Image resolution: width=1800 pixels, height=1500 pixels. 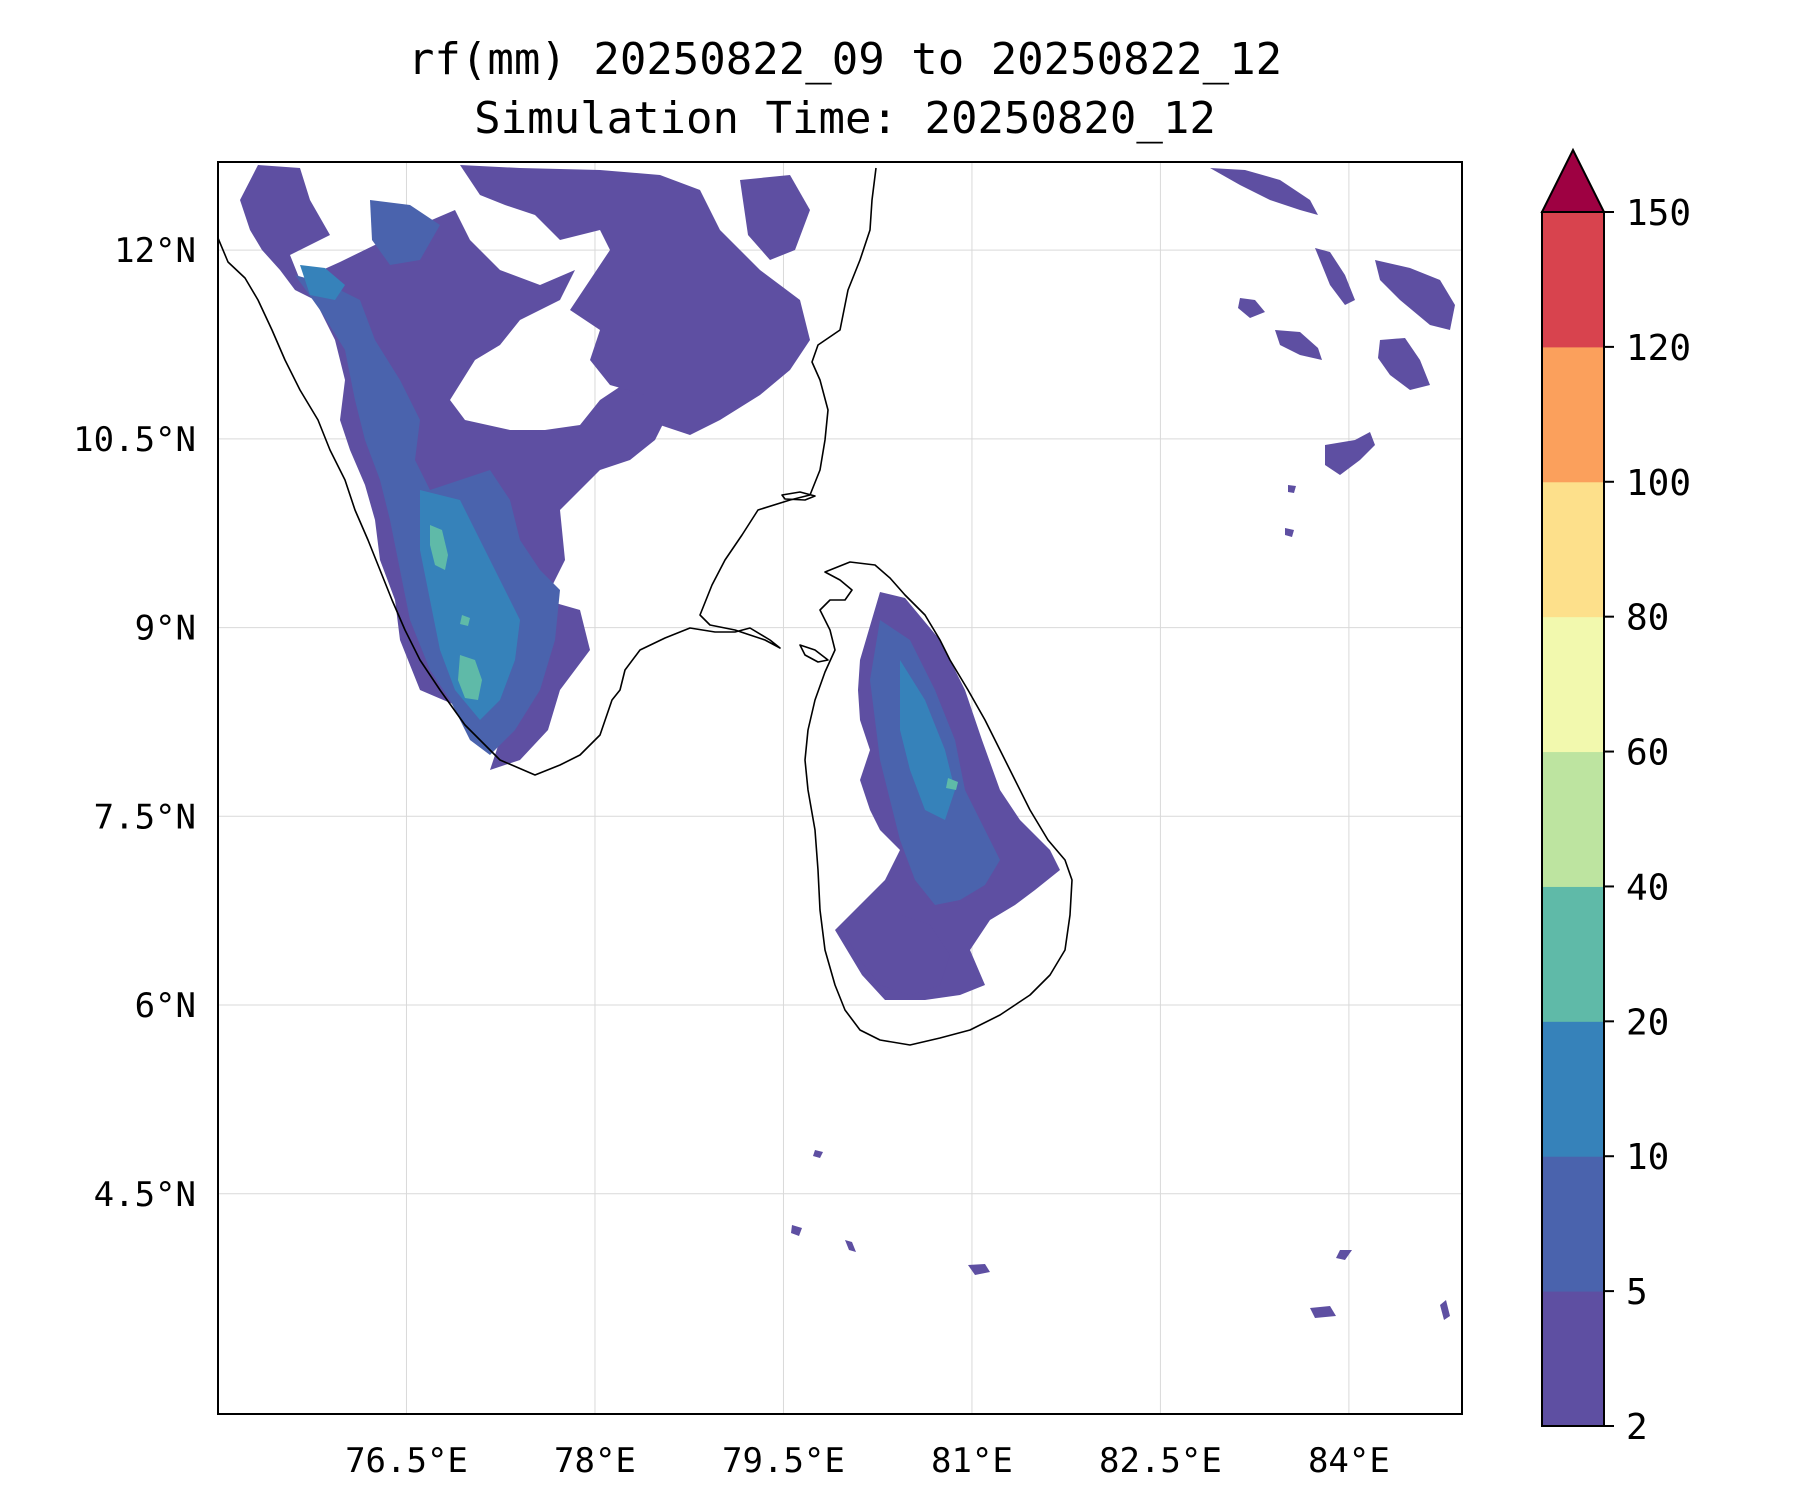 I want to click on colorbar-tick-label: 2, so click(x=1637, y=1427).